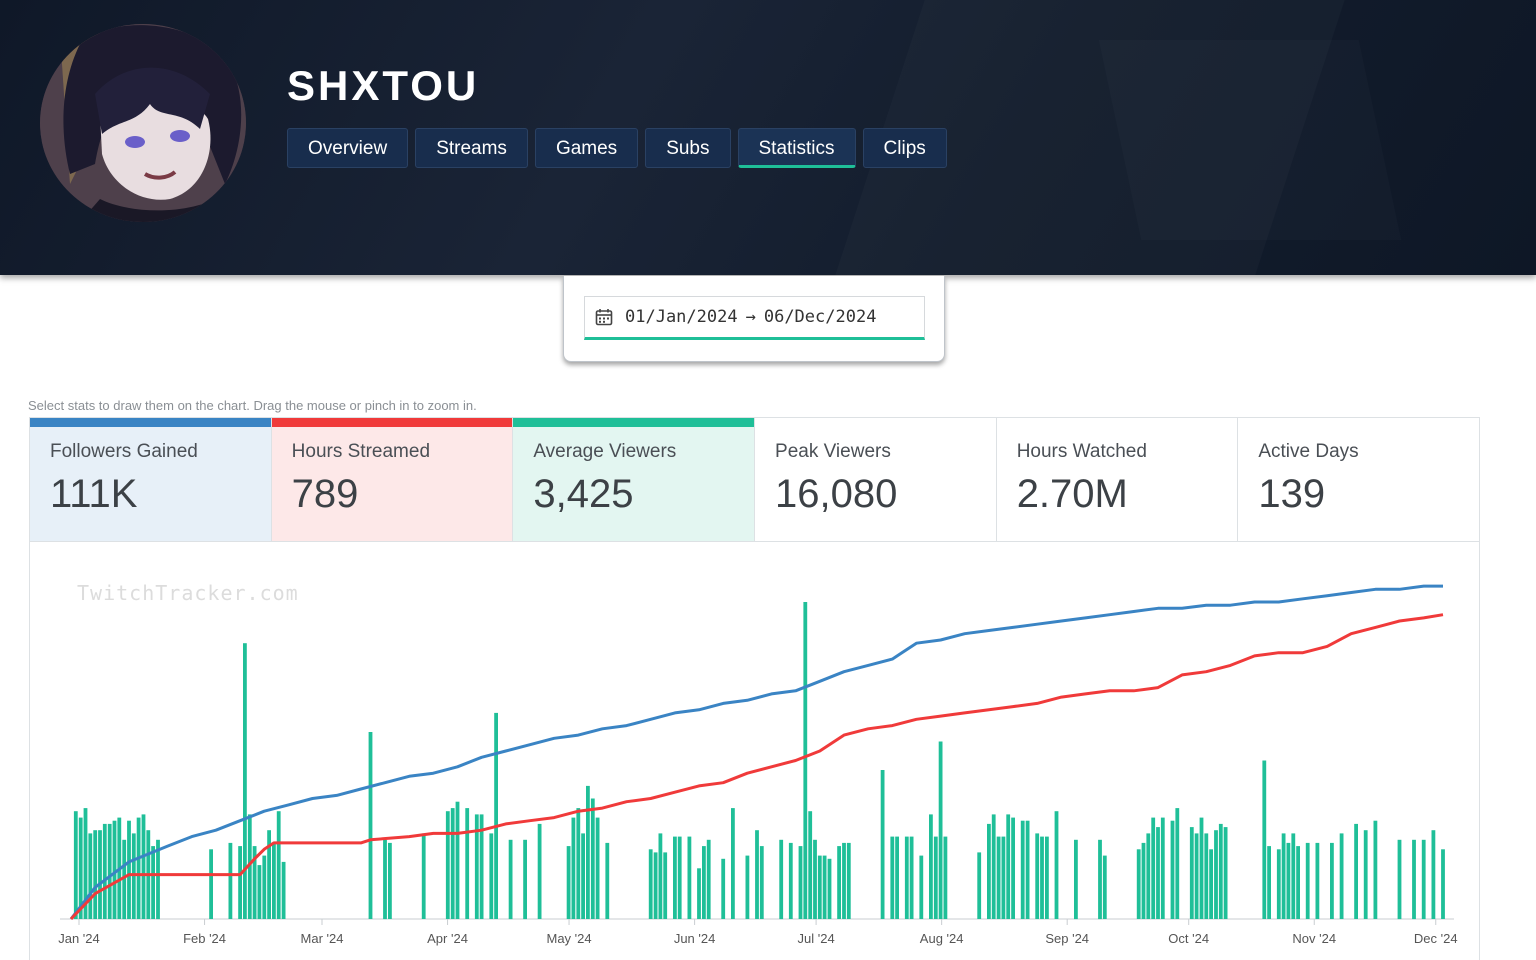 The height and width of the screenshot is (960, 1536). What do you see at coordinates (750, 317) in the screenshot?
I see `arrow-right-icon: →` at bounding box center [750, 317].